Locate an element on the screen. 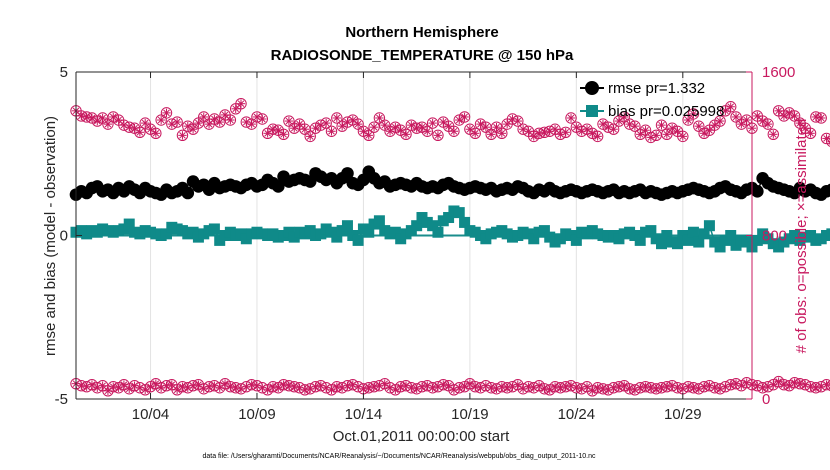 This screenshot has height=470, width=830. y-tick-label: -5 is located at coordinates (61, 399).